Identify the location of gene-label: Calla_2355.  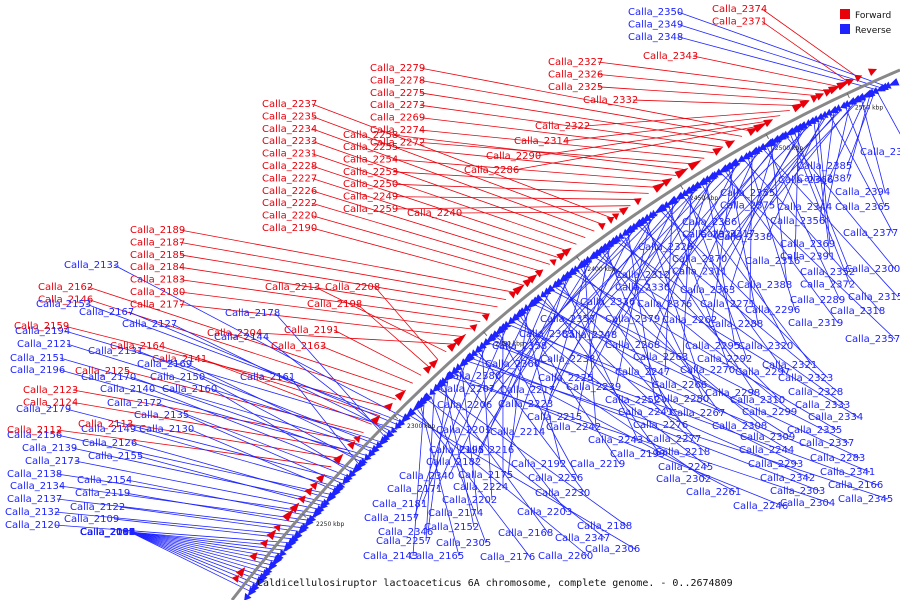
(747, 193).